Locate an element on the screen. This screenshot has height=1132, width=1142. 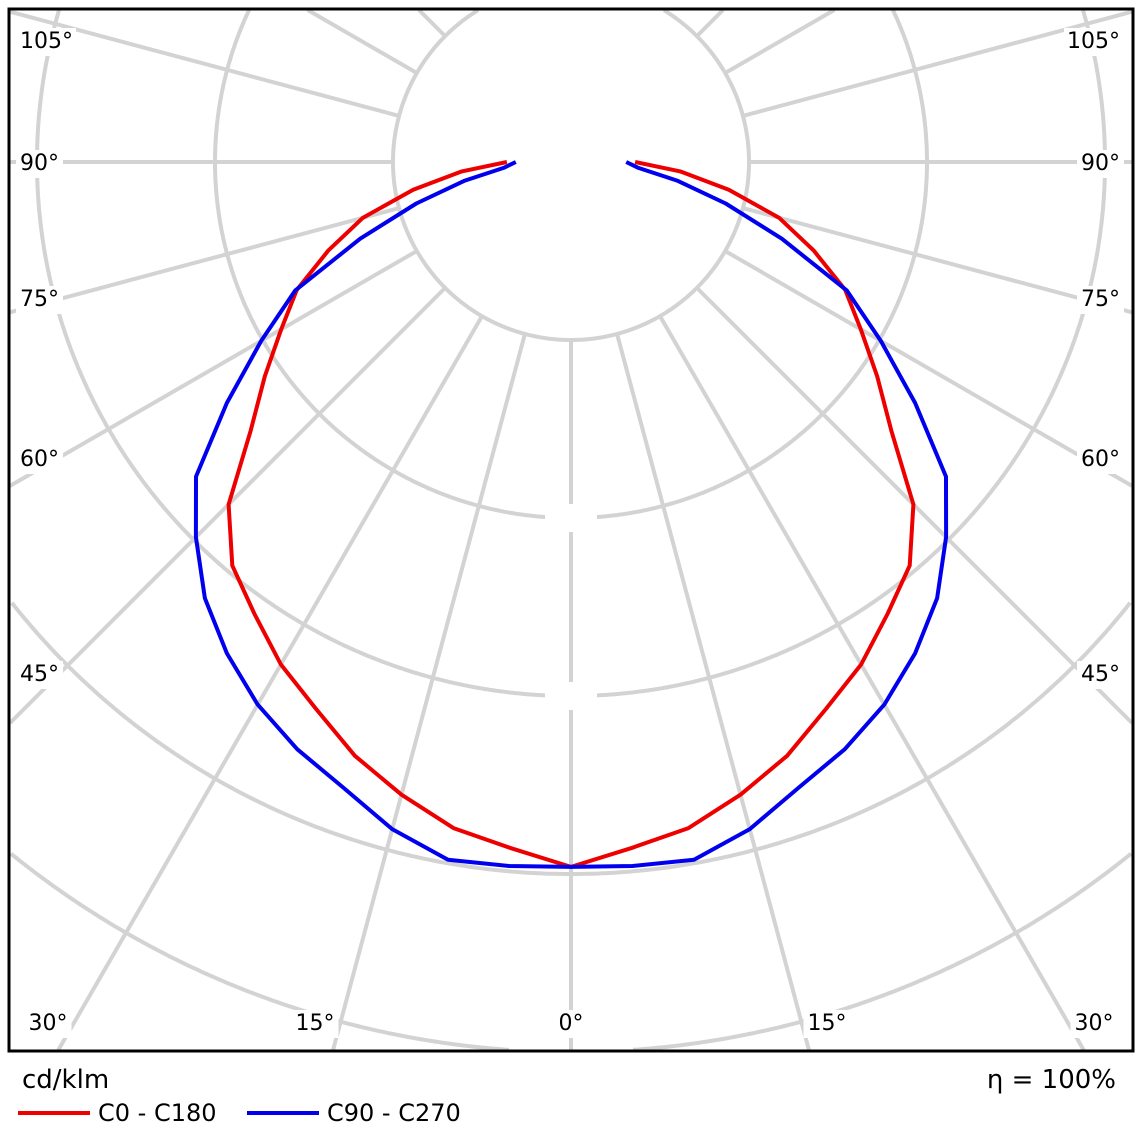
legend-item-c90-c270: C90 - C270 is located at coordinates (354, 1113).